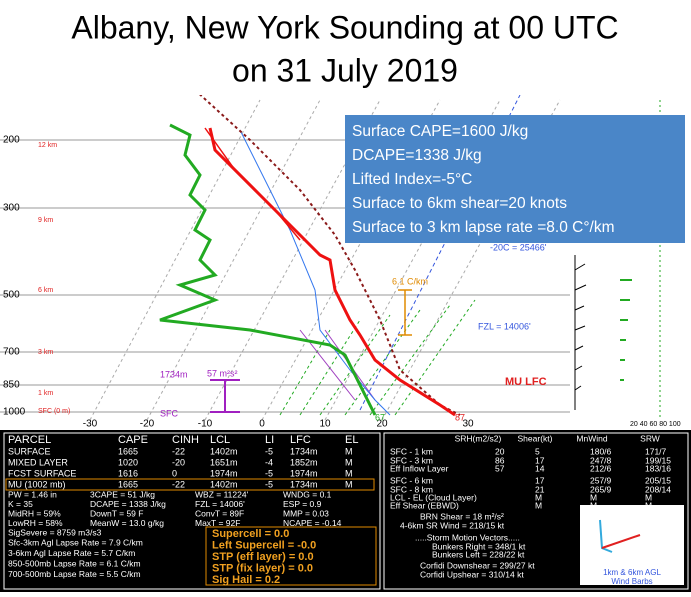 This screenshot has width=691, height=597. What do you see at coordinates (45, 290) in the screenshot?
I see `height-label: 6 km` at bounding box center [45, 290].